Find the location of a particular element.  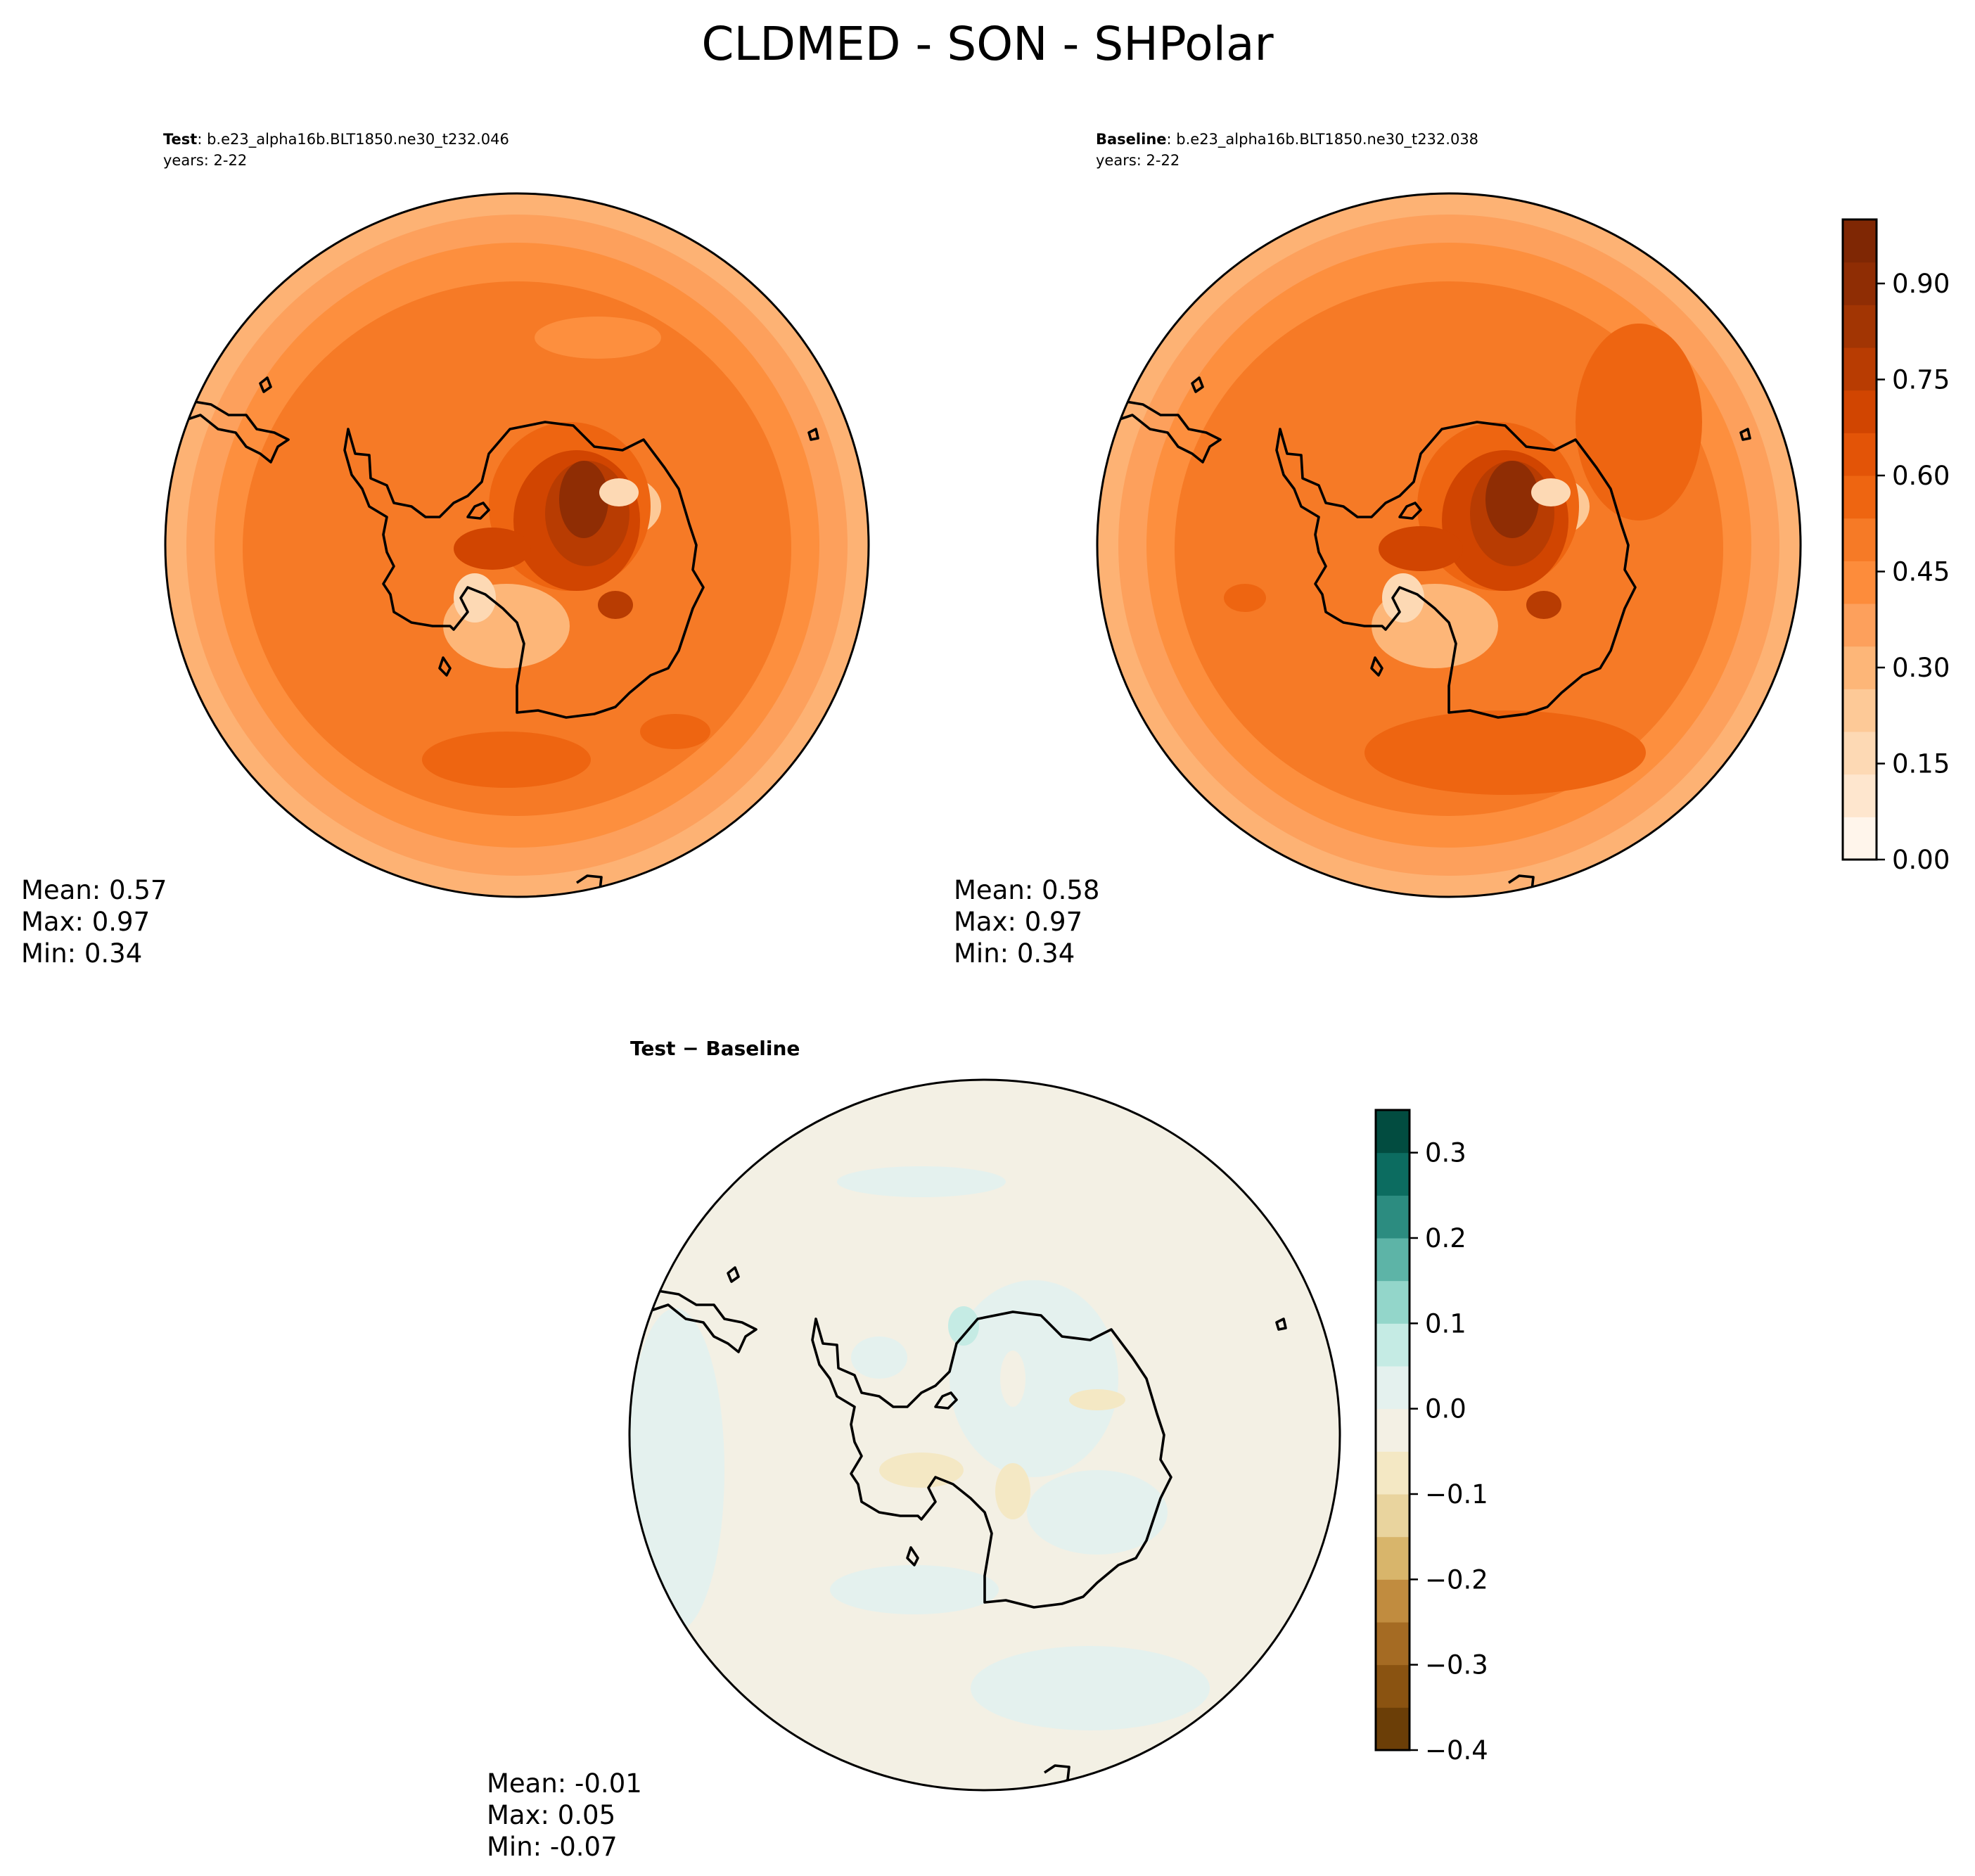

baseline-label: Baseline is located at coordinates (1131, 139).